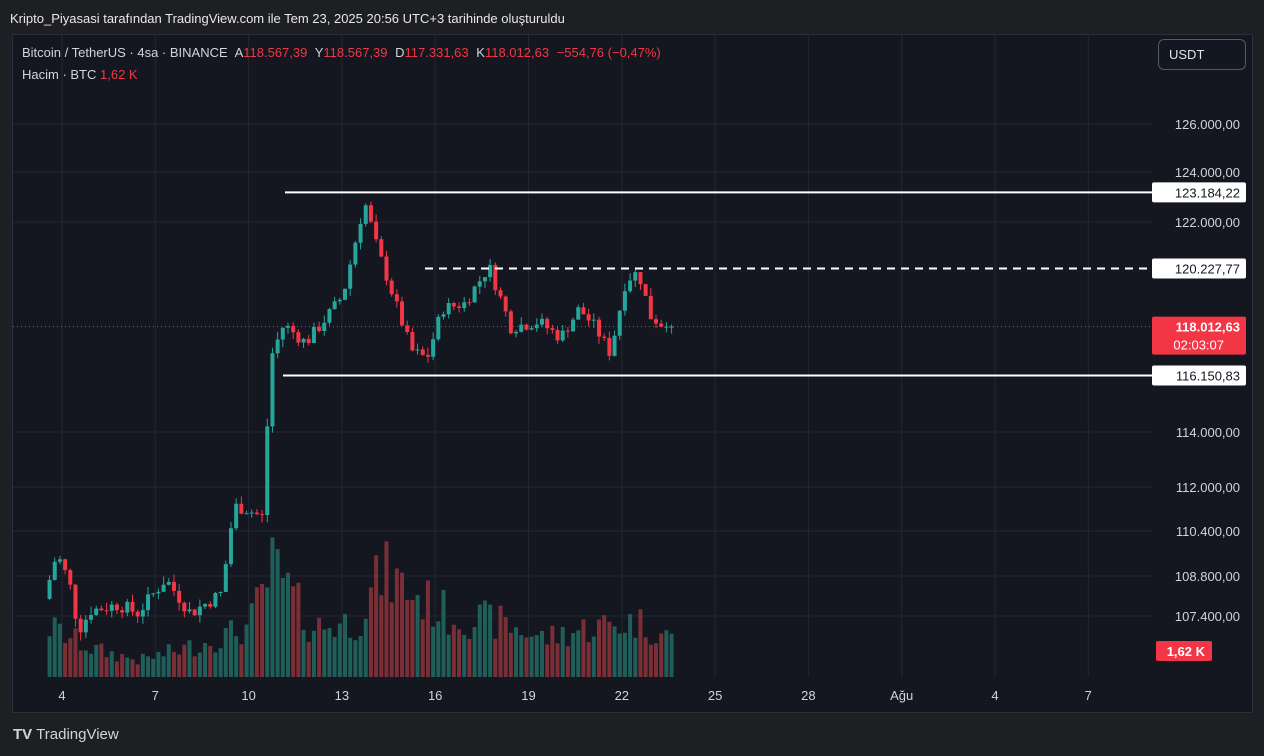 The height and width of the screenshot is (756, 1264). I want to click on tradingview-logo: TV TradingView, so click(66, 734).